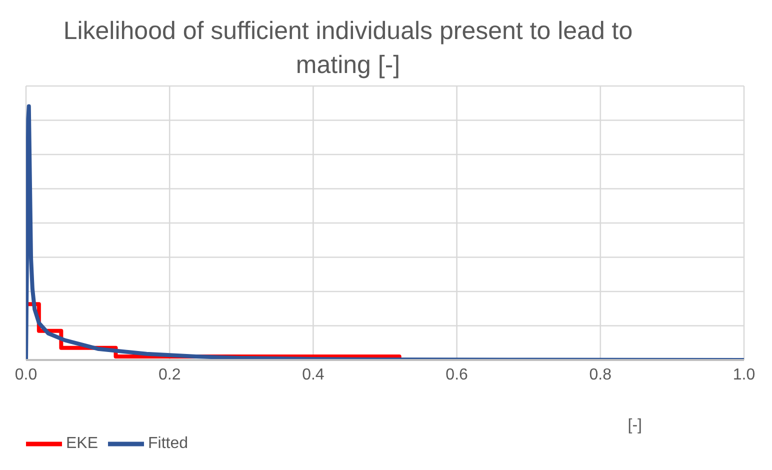  Describe the element at coordinates (457, 375) in the screenshot. I see `x-tick-label: 0.6` at that location.